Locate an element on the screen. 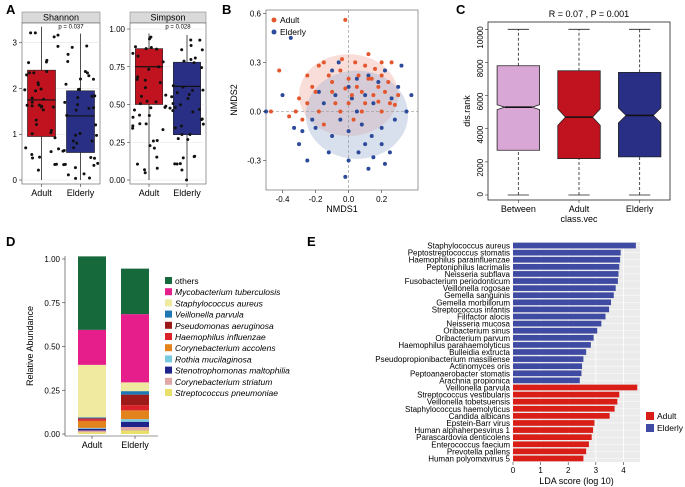 Image resolution: width=685 pixels, height=487 pixels. panel-label-b: B is located at coordinates (226, 9).